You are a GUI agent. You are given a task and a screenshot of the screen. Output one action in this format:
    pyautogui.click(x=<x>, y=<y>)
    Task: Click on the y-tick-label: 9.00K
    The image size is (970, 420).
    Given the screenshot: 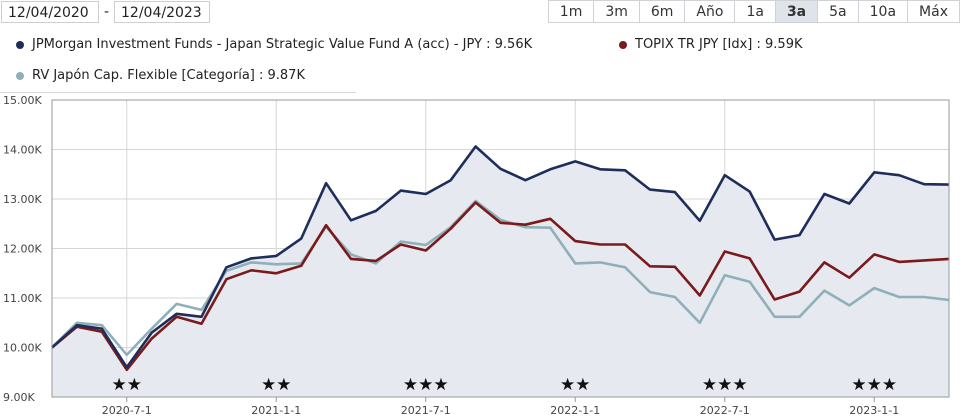 What is the action you would take?
    pyautogui.click(x=19, y=397)
    